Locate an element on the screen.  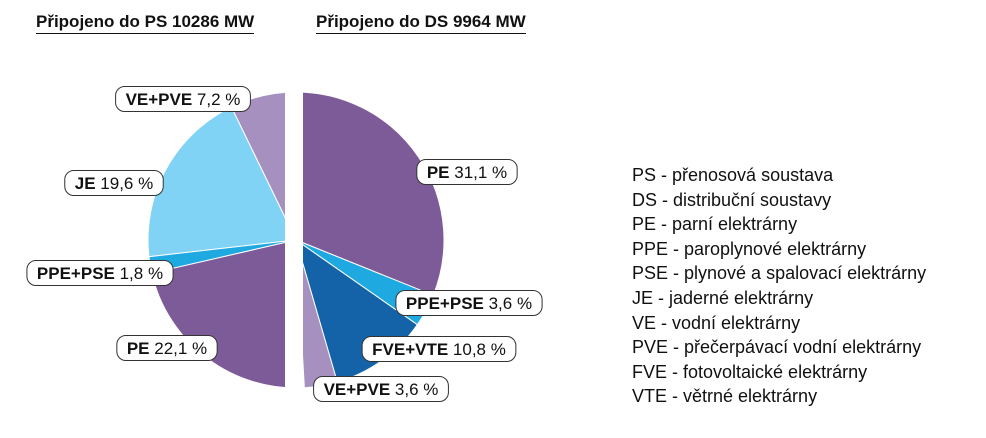
legend-item: PS - přenosová soustava is located at coordinates (733, 175).